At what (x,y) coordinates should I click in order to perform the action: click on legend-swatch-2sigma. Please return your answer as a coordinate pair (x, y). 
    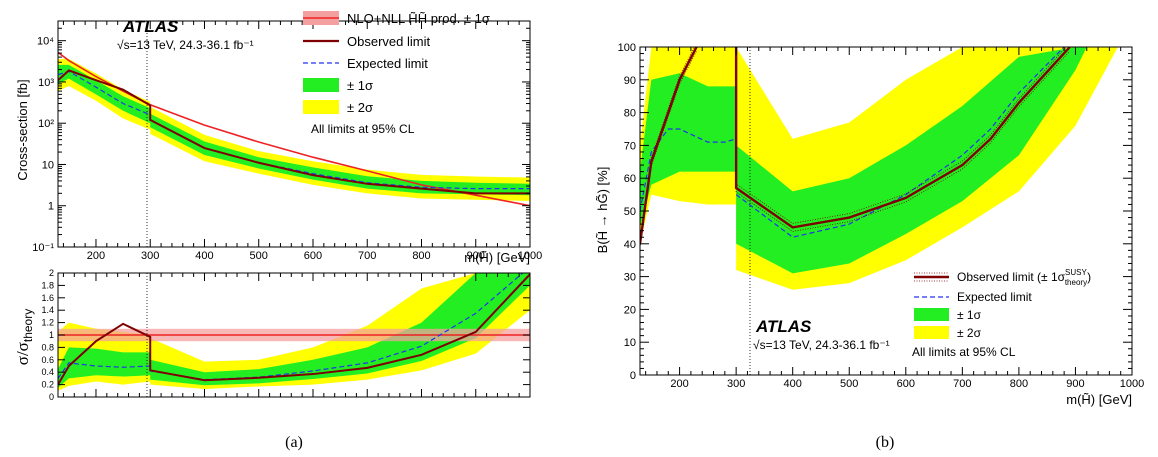
    Looking at the image, I should click on (321, 107).